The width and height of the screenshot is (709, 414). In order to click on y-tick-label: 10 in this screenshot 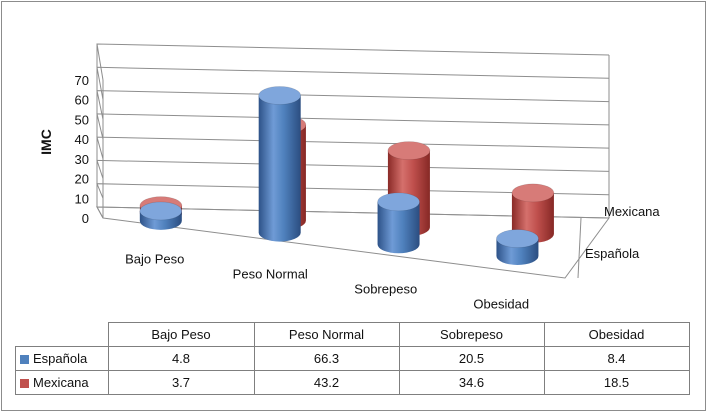, I will do `click(82, 198)`.